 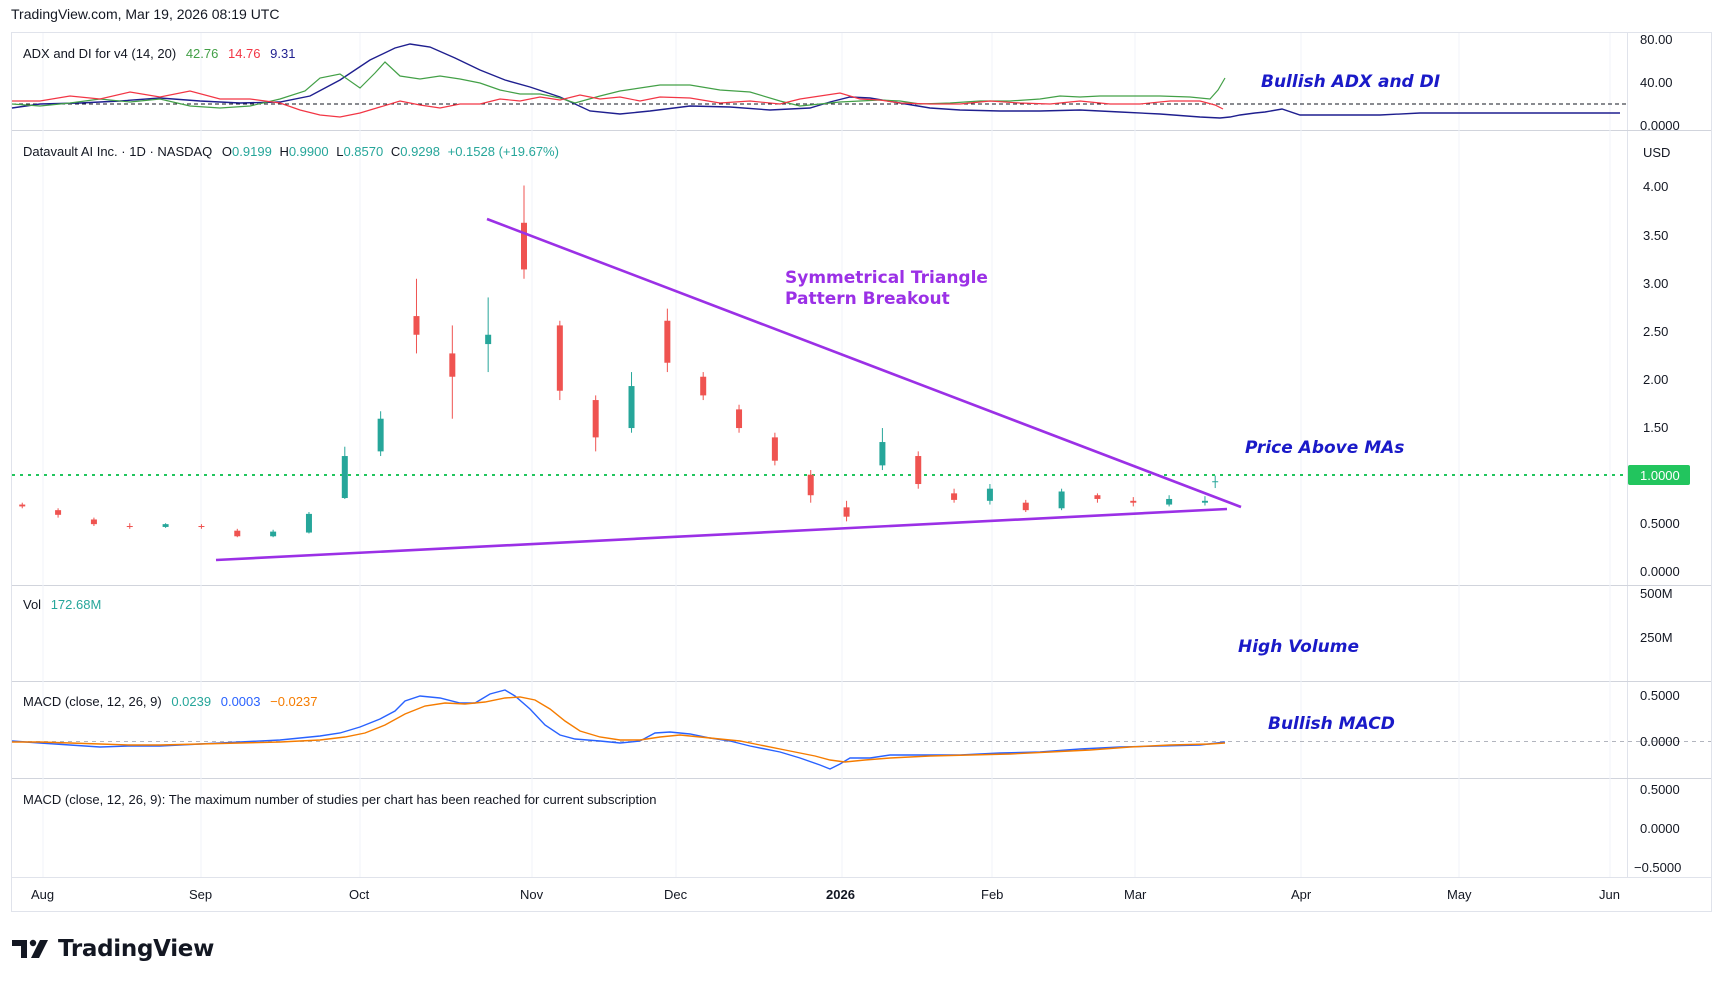 I want to click on price-tick: 2.00, so click(x=1655, y=379).